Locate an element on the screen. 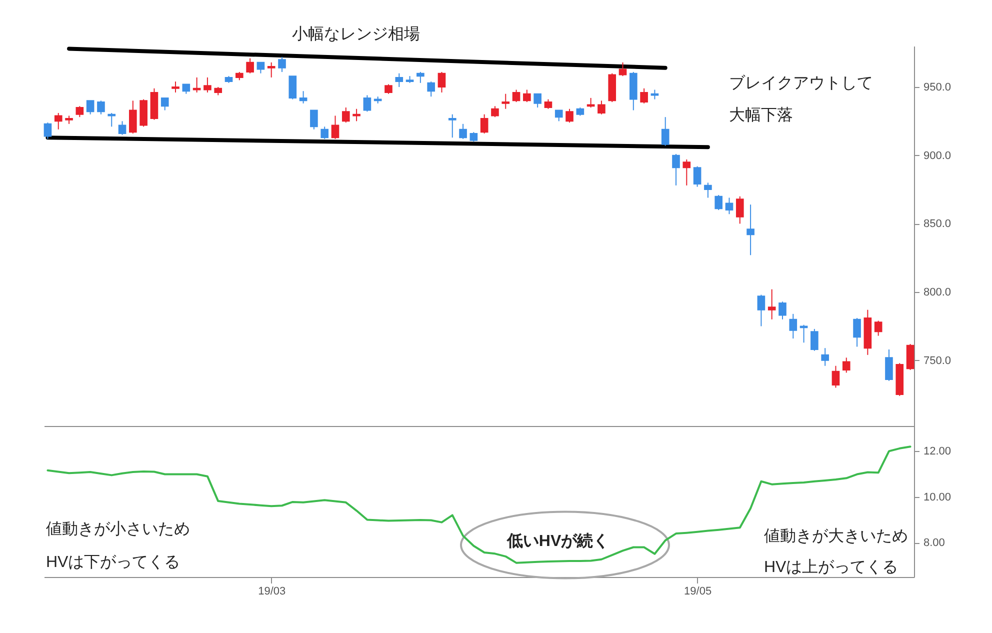 The width and height of the screenshot is (992, 633). annotation: 値動きが小さいため is located at coordinates (118, 529).